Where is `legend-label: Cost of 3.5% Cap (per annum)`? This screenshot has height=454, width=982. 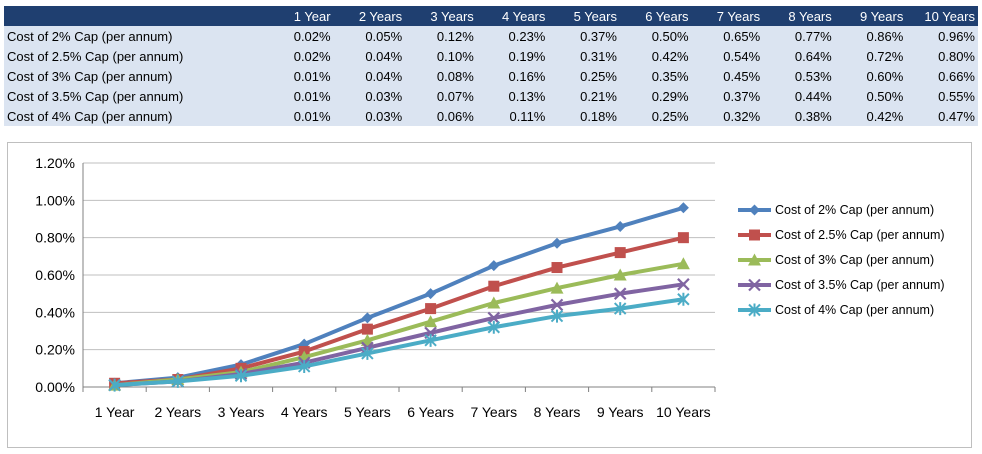 legend-label: Cost of 3.5% Cap (per annum) is located at coordinates (860, 285).